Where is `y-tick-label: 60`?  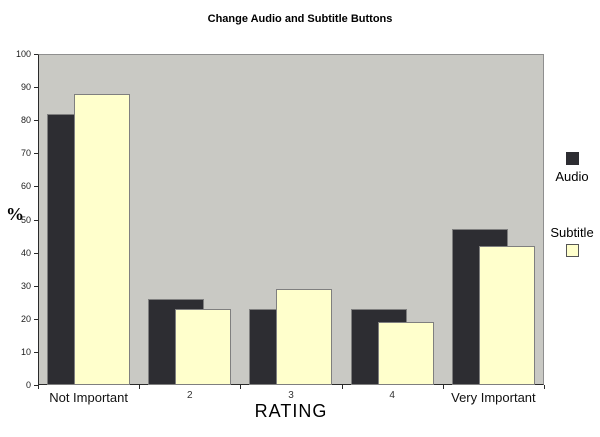
y-tick-label: 60 is located at coordinates (25, 186).